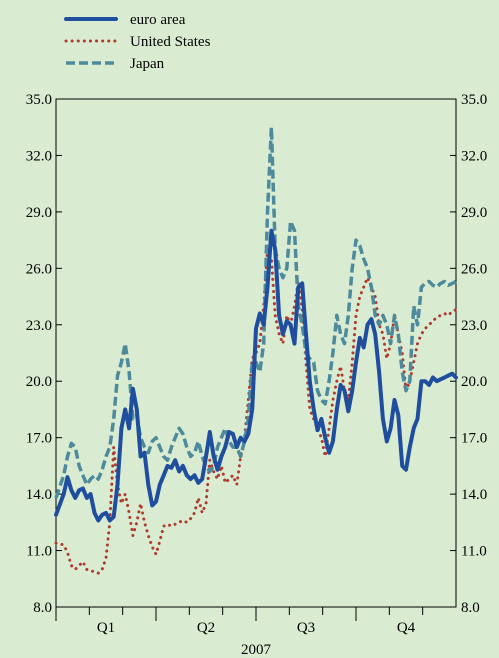  I want to click on y-tick-label-left: 14.0, so click(39, 495).